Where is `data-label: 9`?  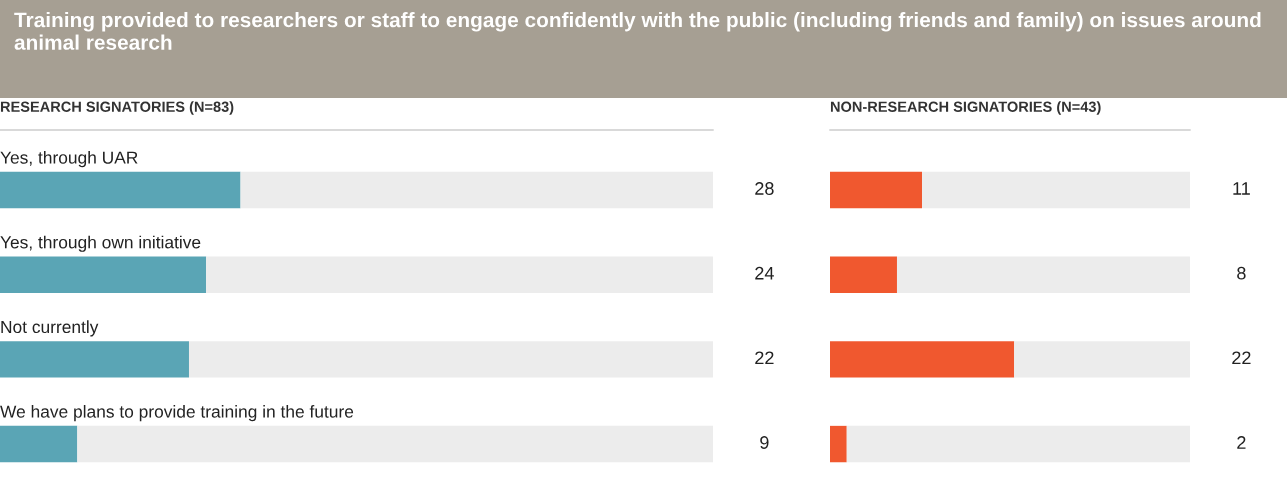
data-label: 9 is located at coordinates (764, 442).